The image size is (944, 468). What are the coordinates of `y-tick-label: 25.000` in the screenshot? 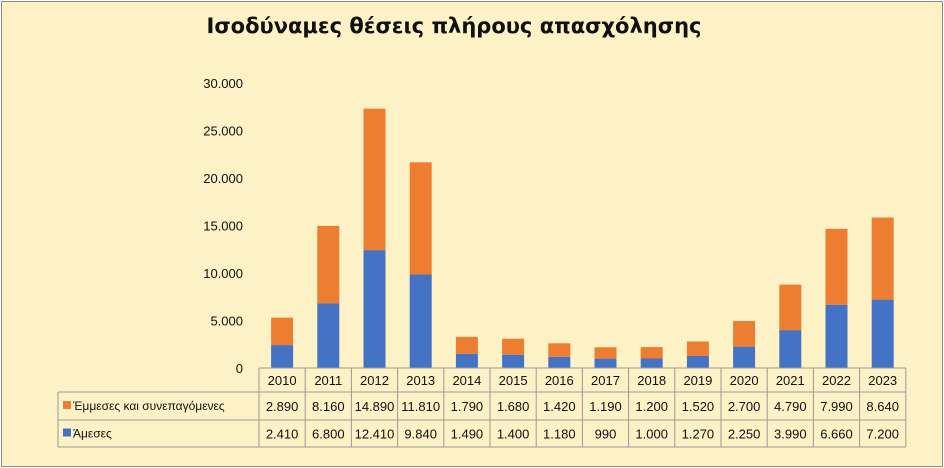 It's located at (223, 131).